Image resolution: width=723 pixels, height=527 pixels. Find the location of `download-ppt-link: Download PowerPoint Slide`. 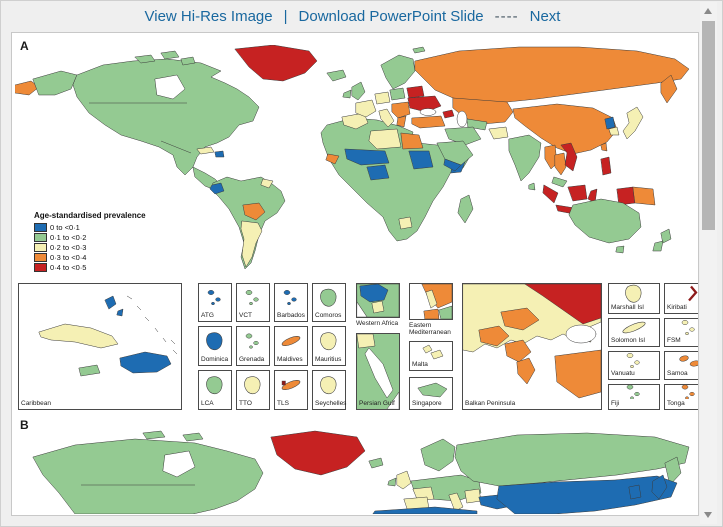

download-ppt-link: Download PowerPoint Slide is located at coordinates (391, 16).